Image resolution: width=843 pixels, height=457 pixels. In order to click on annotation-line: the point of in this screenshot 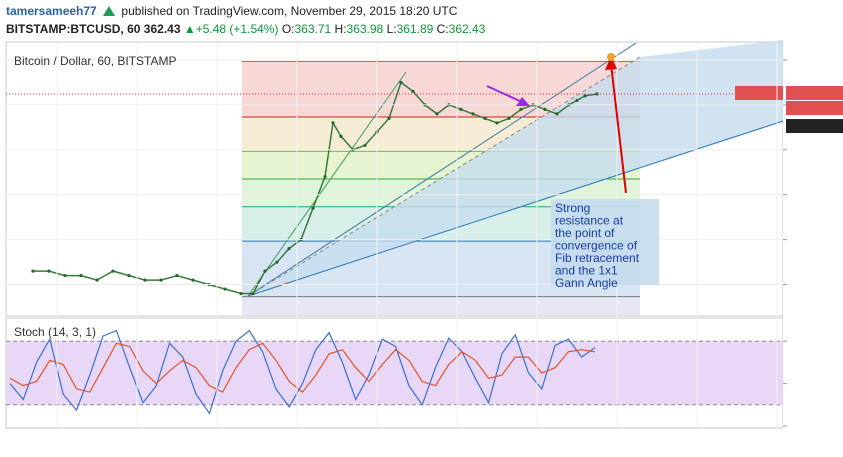, I will do `click(585, 233)`.